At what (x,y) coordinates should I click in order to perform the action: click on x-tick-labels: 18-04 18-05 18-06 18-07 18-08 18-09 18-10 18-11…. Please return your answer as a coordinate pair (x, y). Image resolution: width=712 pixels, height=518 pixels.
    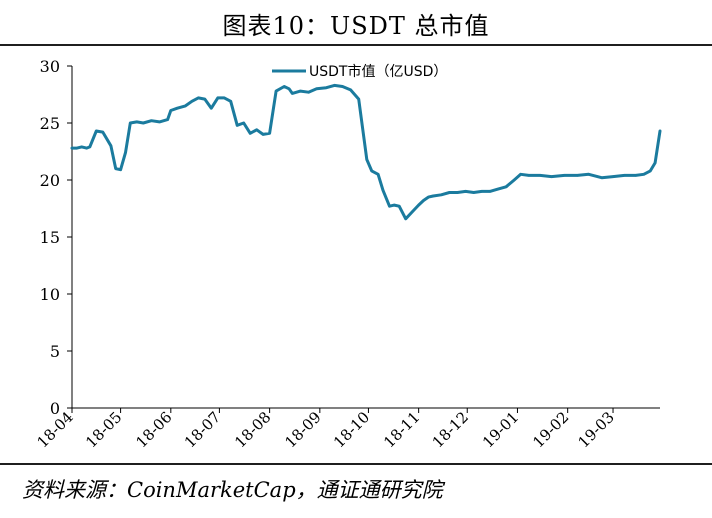
    Looking at the image, I should click on (326, 429).